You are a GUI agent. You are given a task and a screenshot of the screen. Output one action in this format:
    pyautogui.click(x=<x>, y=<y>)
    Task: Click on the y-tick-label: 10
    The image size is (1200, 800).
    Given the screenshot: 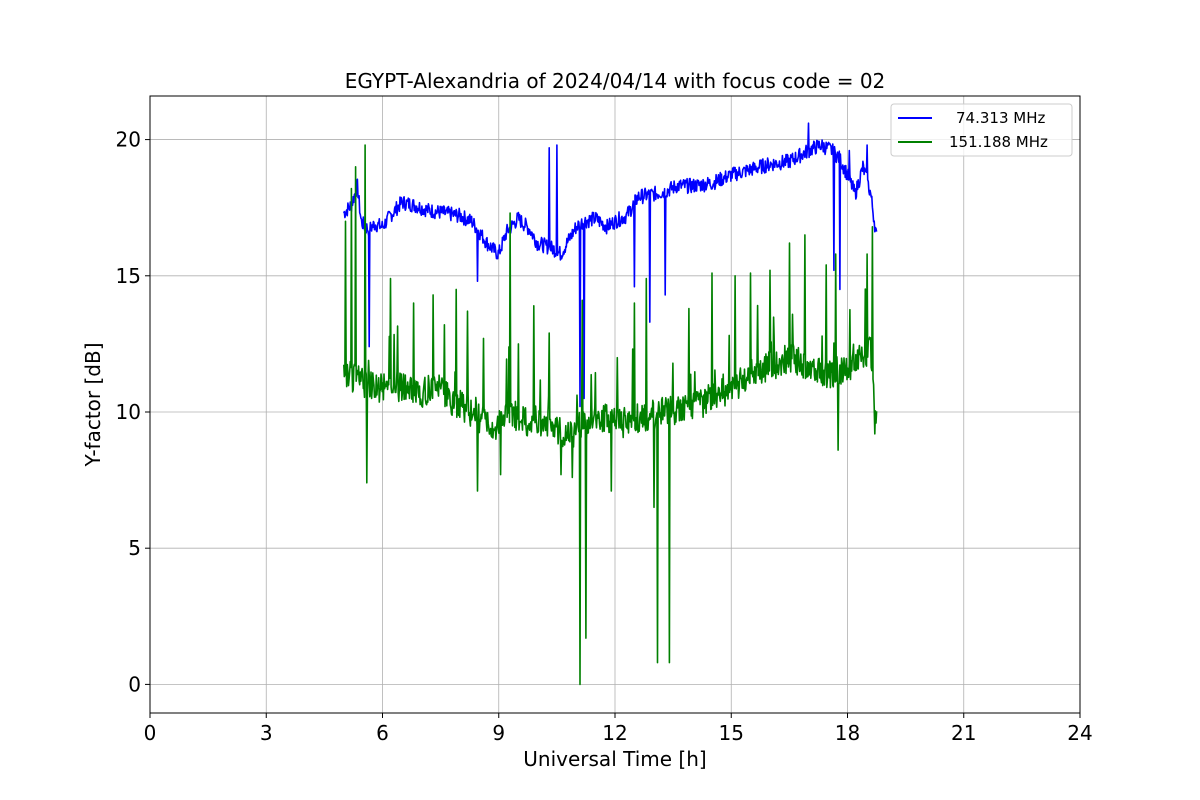 What is the action you would take?
    pyautogui.click(x=128, y=412)
    